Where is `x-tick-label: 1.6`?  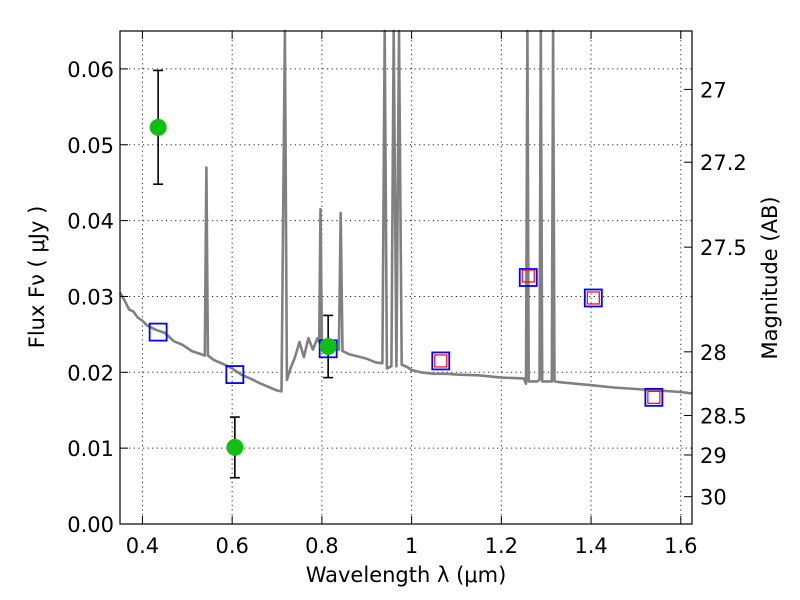
x-tick-label: 1.6 is located at coordinates (680, 546).